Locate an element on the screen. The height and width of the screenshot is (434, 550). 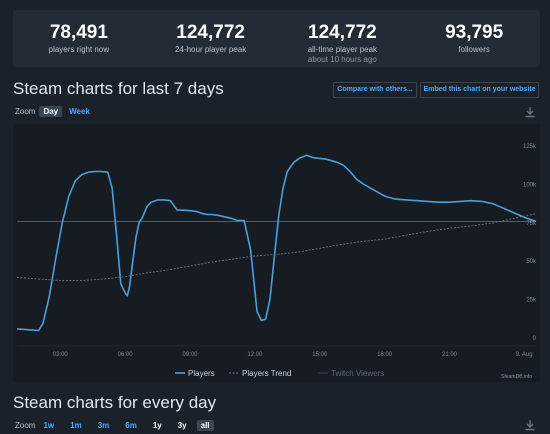
y-axis-ticks: 0 25k 50k 75k 100k 125k is located at coordinates (530, 243).